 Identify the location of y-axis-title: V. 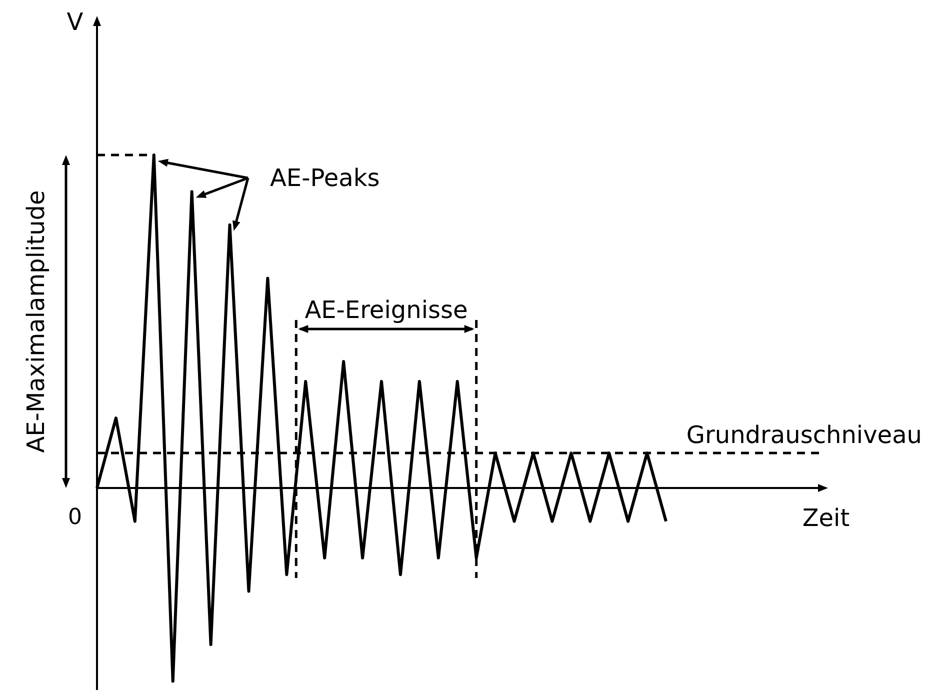
(75, 22).